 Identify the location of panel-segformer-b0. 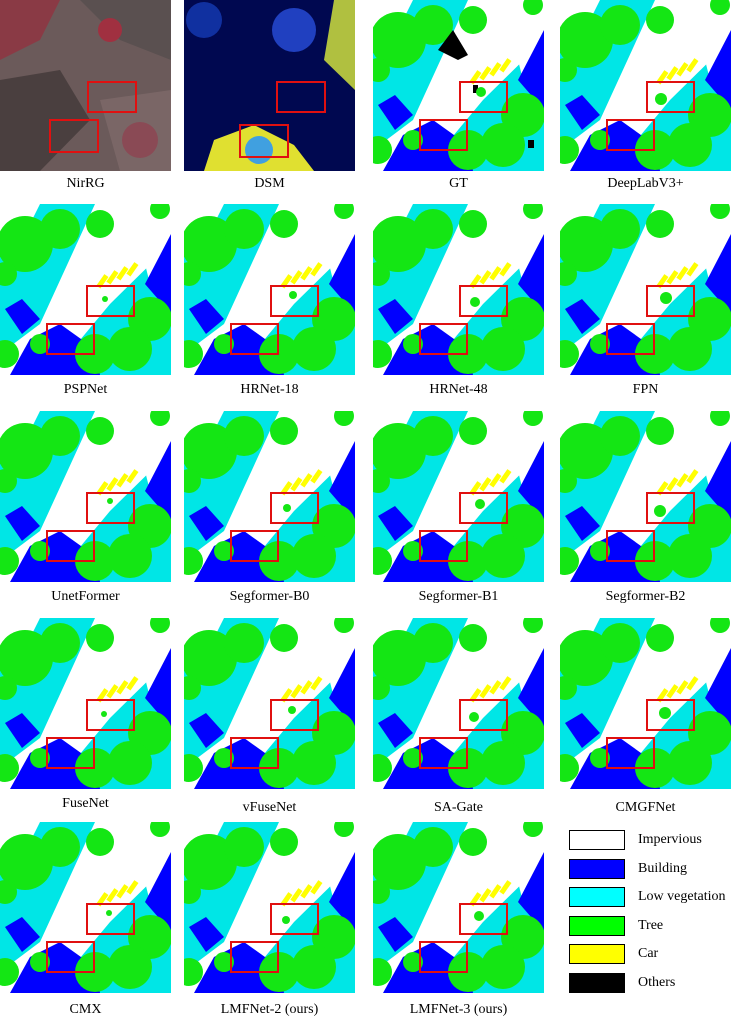
(269, 496).